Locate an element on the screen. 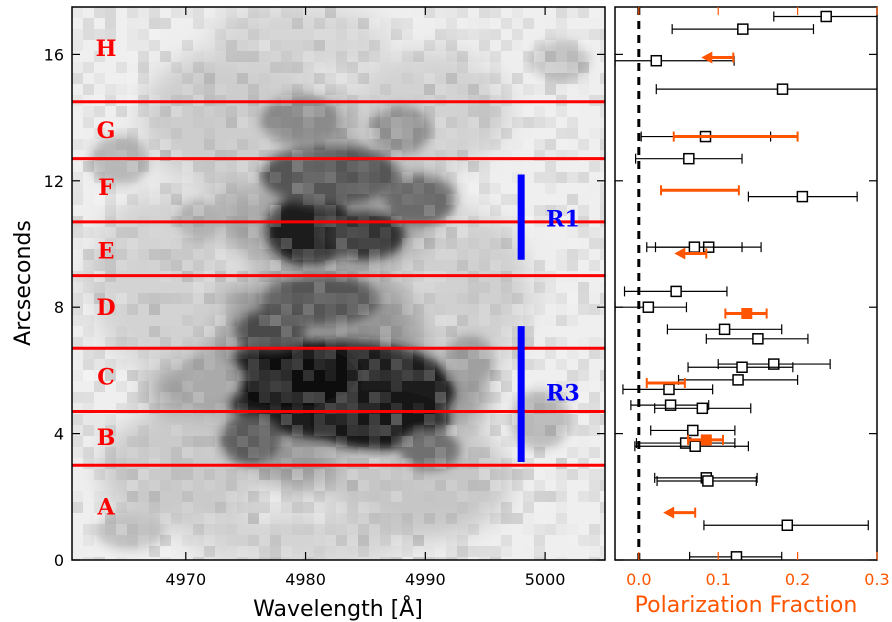 This screenshot has height=622, width=892. x-tick-label: 4970 is located at coordinates (185, 579).